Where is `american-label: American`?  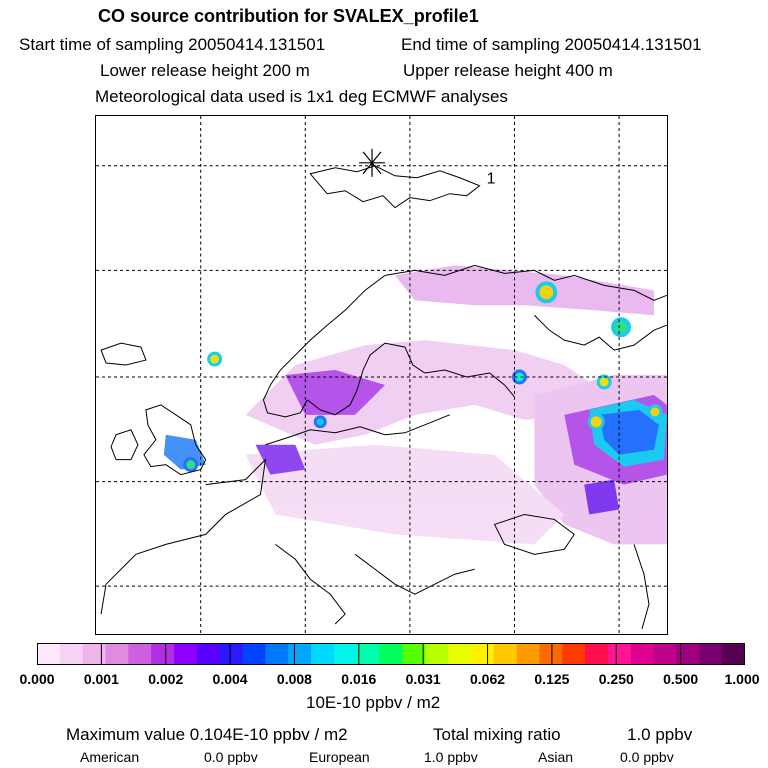
american-label: American is located at coordinates (110, 757).